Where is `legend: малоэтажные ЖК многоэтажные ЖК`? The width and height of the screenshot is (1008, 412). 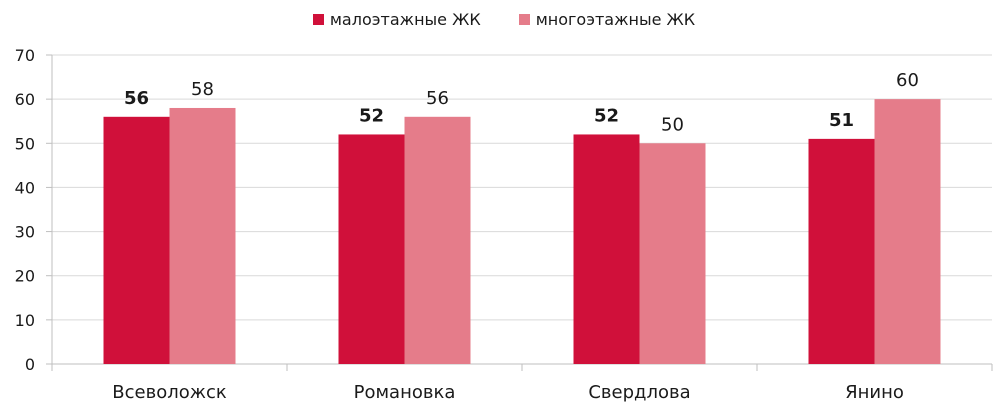
legend: малоэтажные ЖК многоэтажные ЖК is located at coordinates (504, 19).